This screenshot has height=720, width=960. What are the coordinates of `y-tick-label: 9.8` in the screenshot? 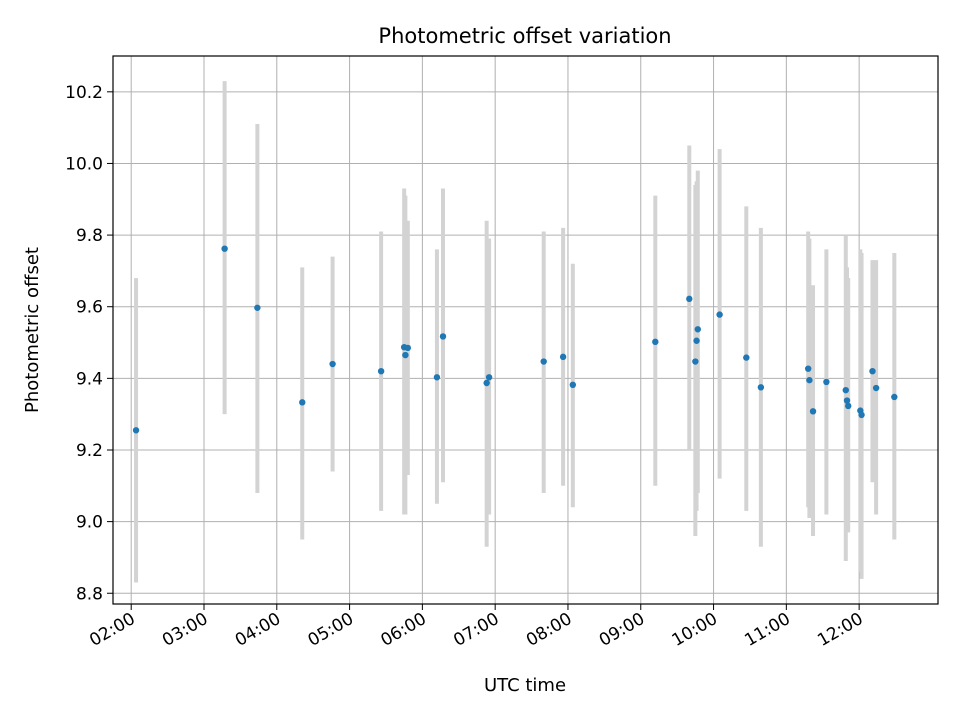 It's located at (89, 236).